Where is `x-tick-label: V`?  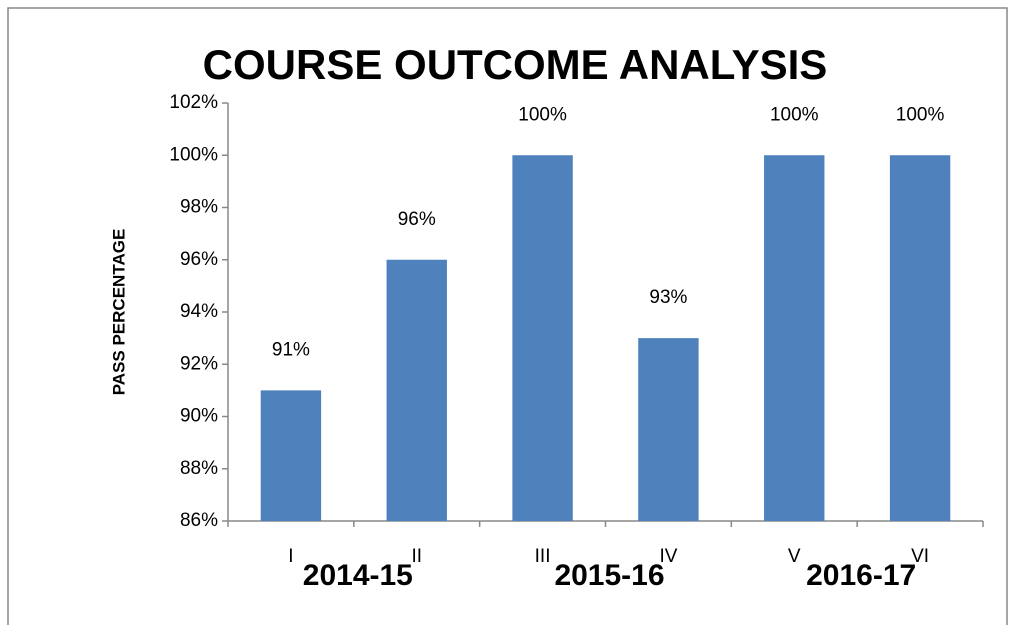
x-tick-label: V is located at coordinates (794, 556).